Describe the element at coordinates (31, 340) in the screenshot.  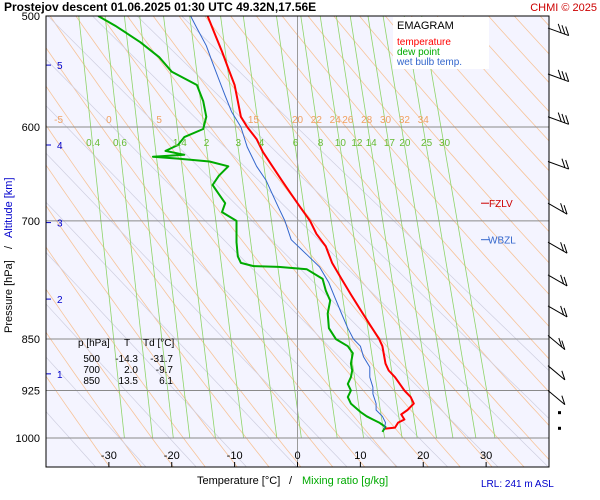
I see `y-tick-label: 850` at that location.